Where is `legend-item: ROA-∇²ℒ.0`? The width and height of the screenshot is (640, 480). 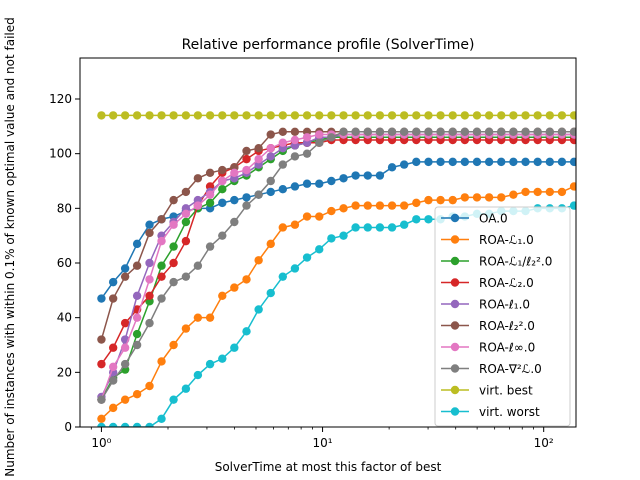
legend-item: ROA-∇²ℒ.0 is located at coordinates (491, 369).